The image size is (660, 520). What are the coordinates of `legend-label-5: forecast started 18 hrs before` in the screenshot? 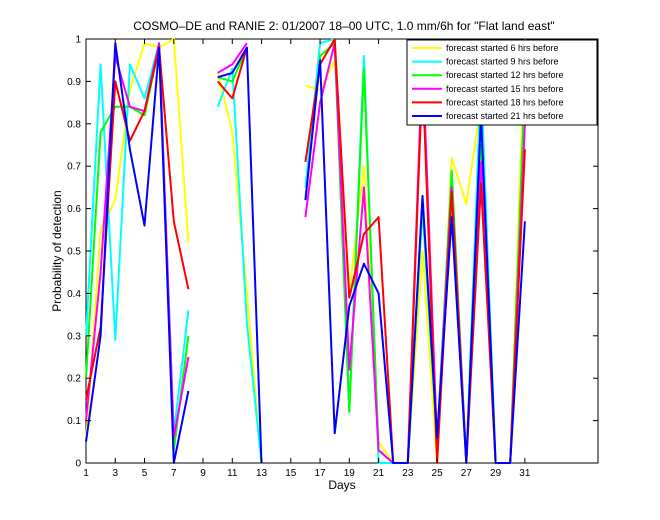 It's located at (505, 102).